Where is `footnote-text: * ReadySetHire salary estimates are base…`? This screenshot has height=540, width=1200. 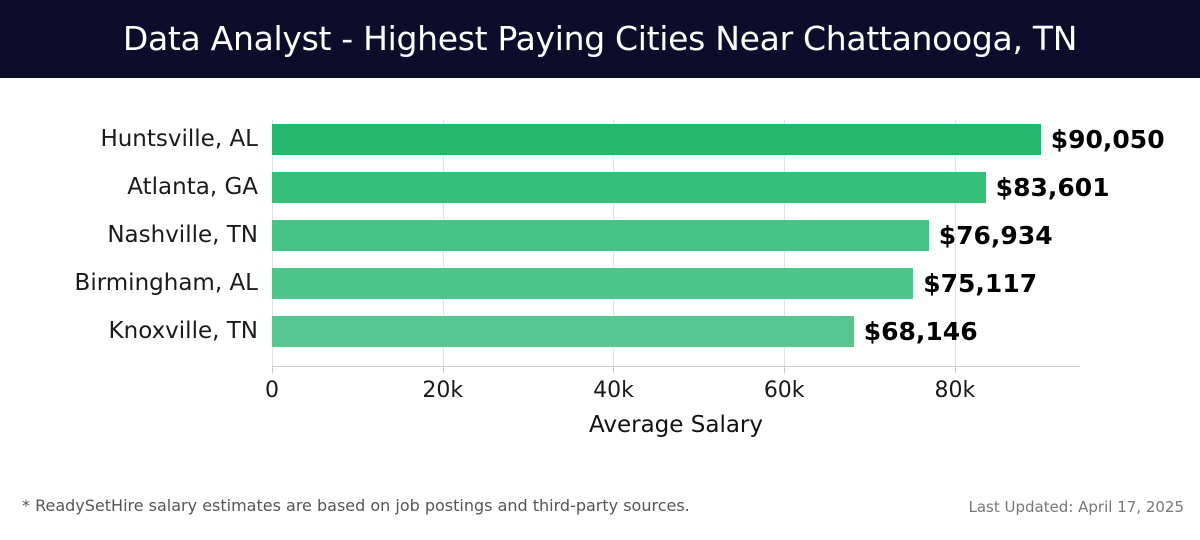
footnote-text: * ReadySetHire salary estimates are base… is located at coordinates (356, 505).